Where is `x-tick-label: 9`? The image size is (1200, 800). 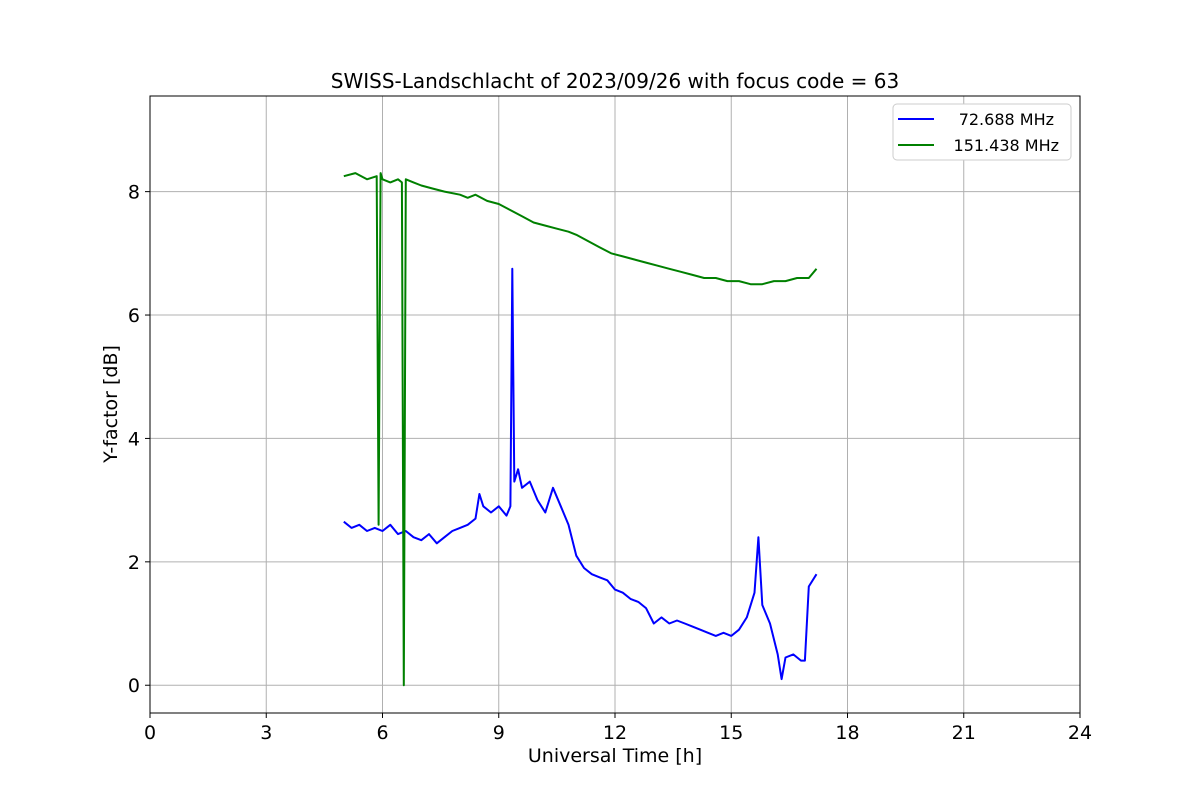 x-tick-label: 9 is located at coordinates (499, 733).